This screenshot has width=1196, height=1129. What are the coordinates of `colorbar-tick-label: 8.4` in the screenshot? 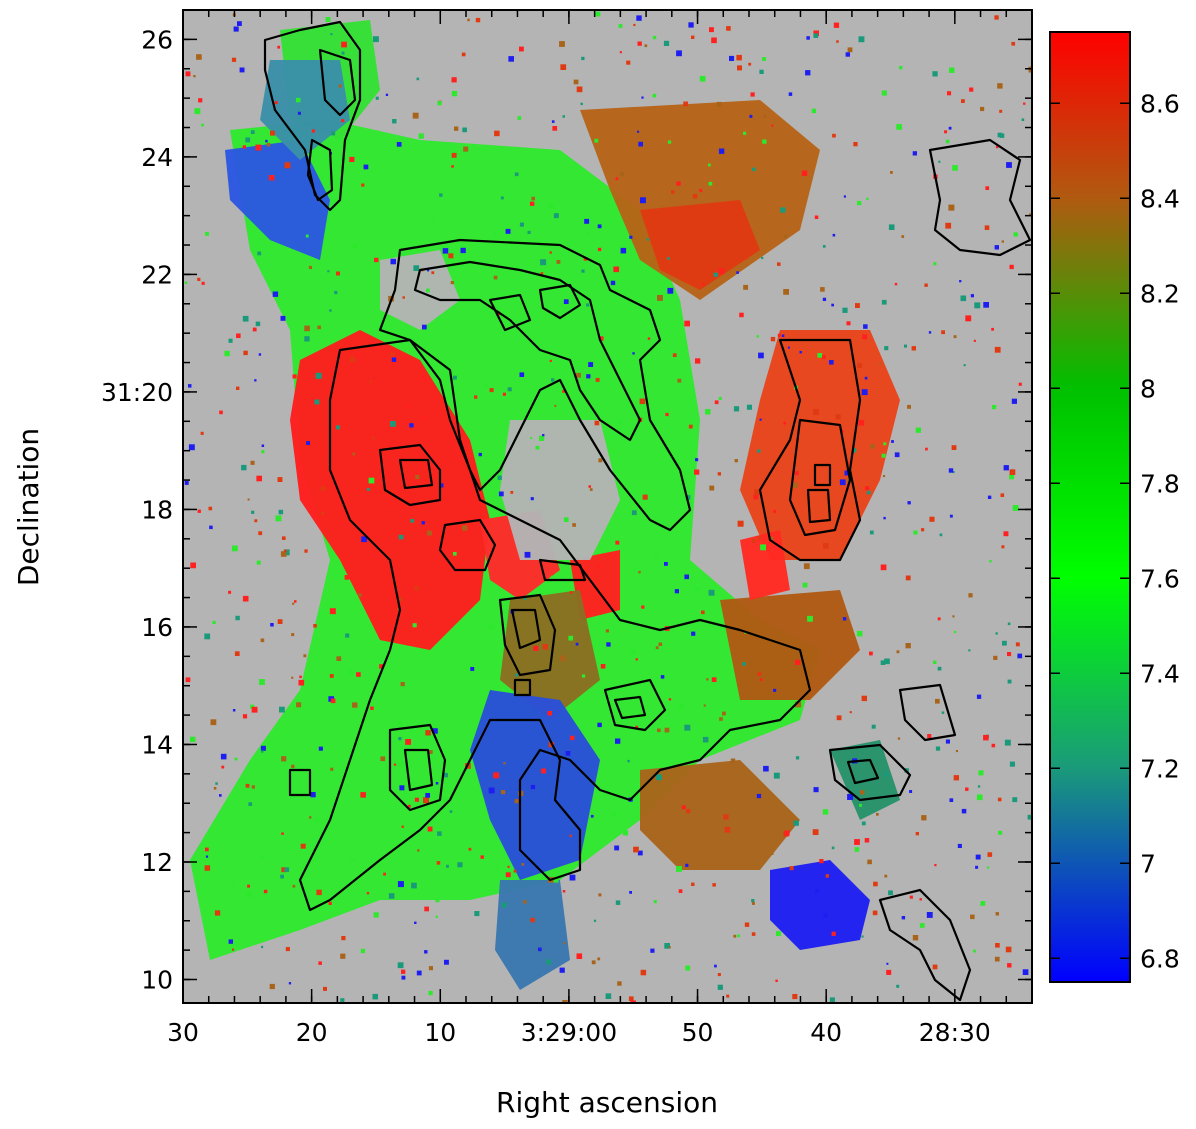 It's located at (1160, 198).